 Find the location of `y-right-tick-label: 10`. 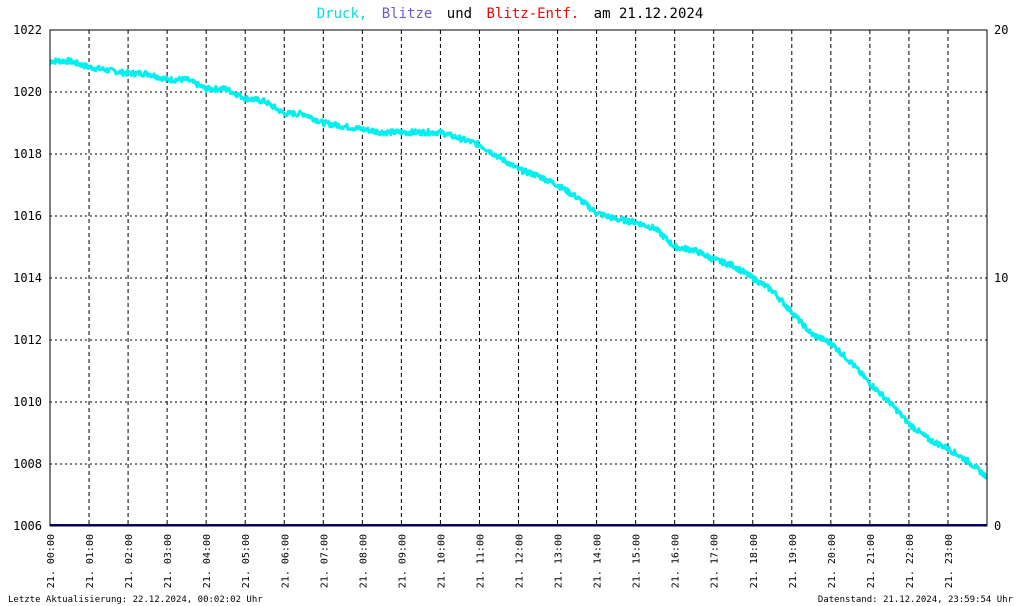

y-right-tick-label: 10 is located at coordinates (1001, 278).